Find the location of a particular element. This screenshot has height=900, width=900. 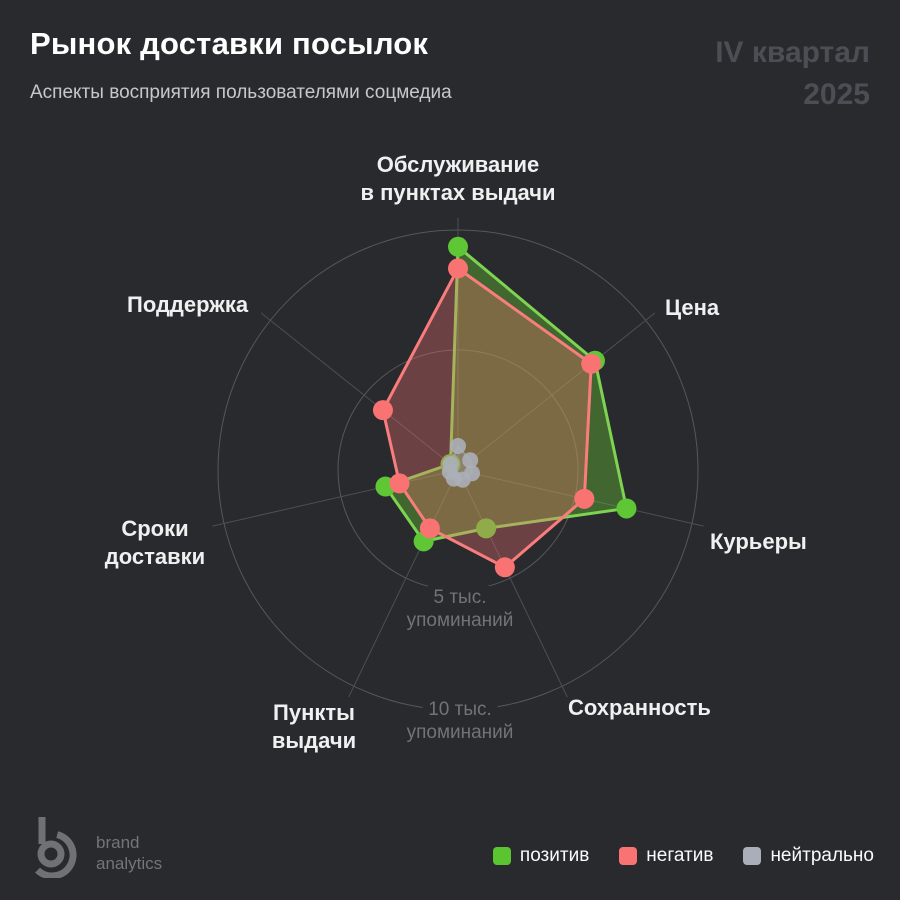

period-year: 2025 is located at coordinates (836, 94).